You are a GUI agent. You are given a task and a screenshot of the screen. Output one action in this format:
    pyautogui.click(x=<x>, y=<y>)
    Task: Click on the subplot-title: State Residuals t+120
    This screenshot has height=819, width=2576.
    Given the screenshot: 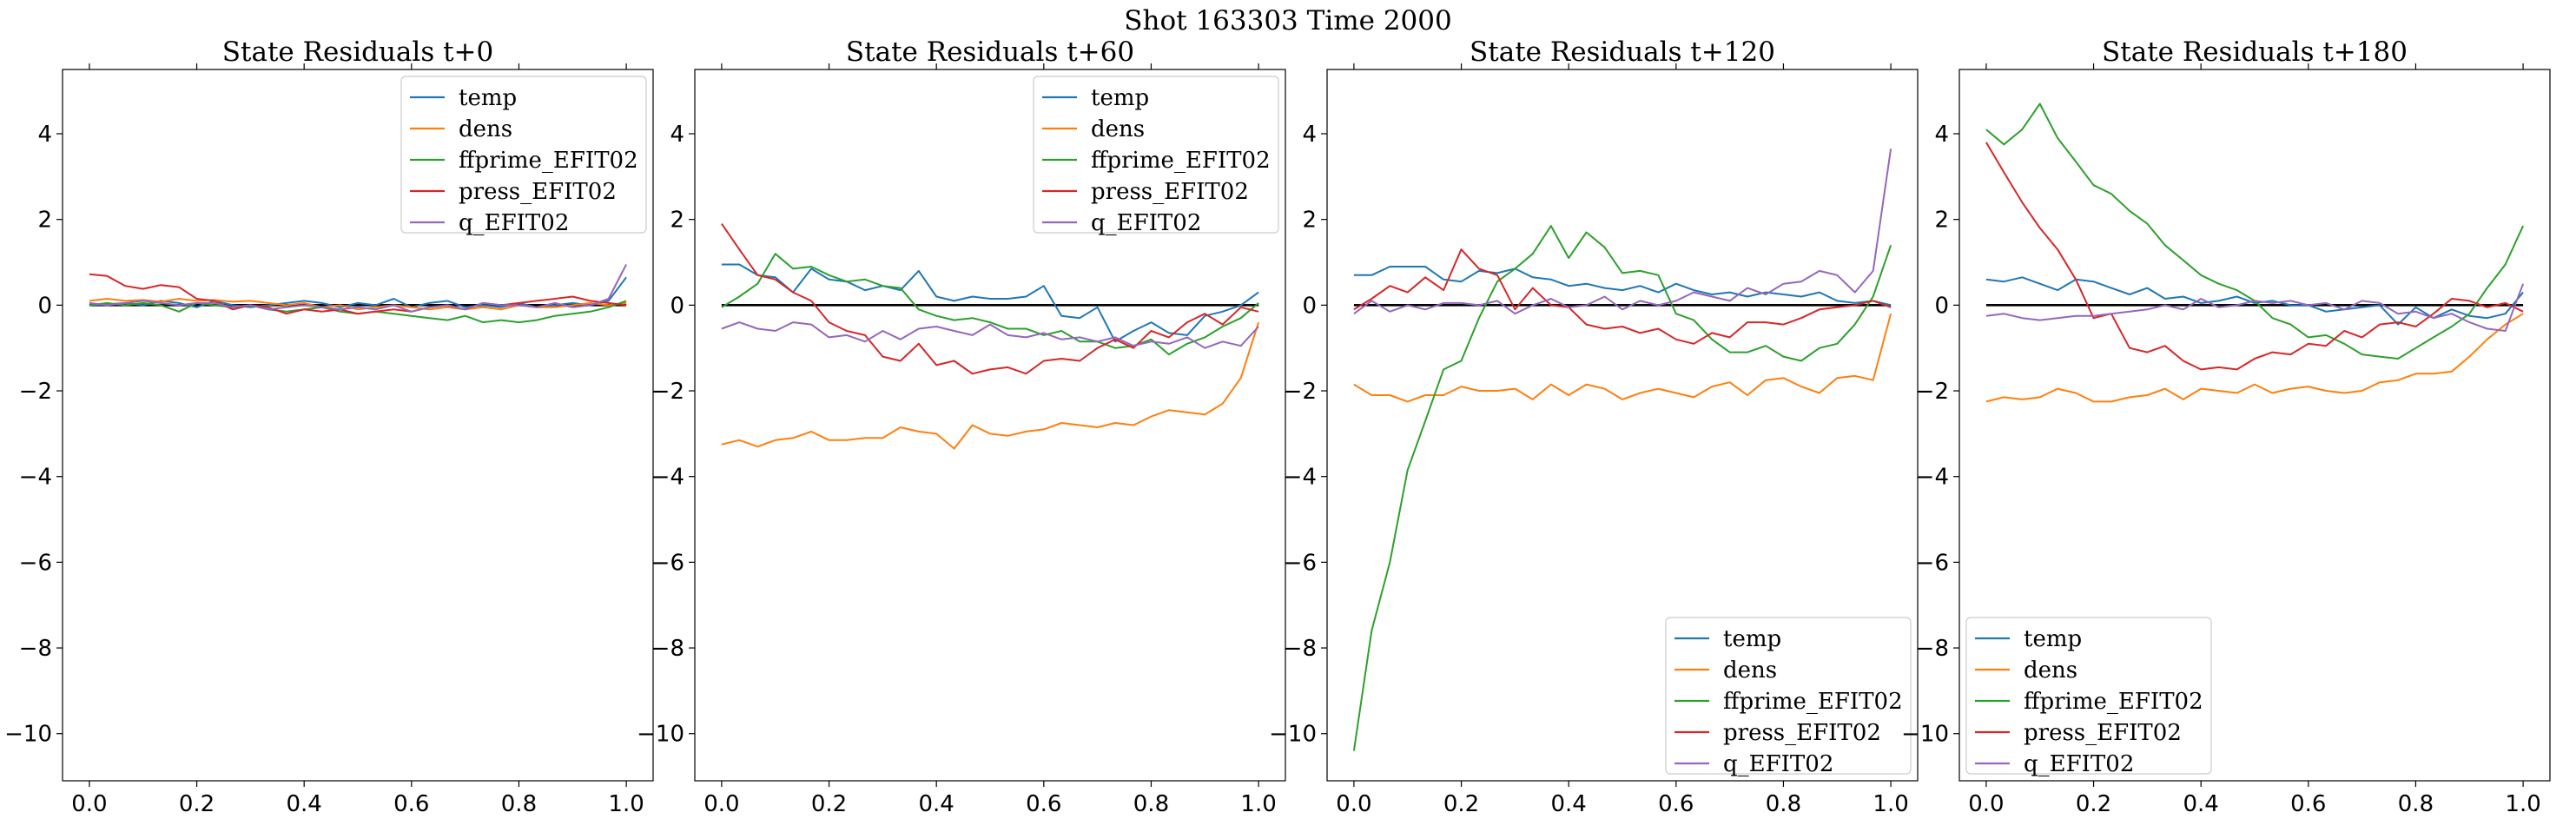 What is the action you would take?
    pyautogui.click(x=1622, y=52)
    